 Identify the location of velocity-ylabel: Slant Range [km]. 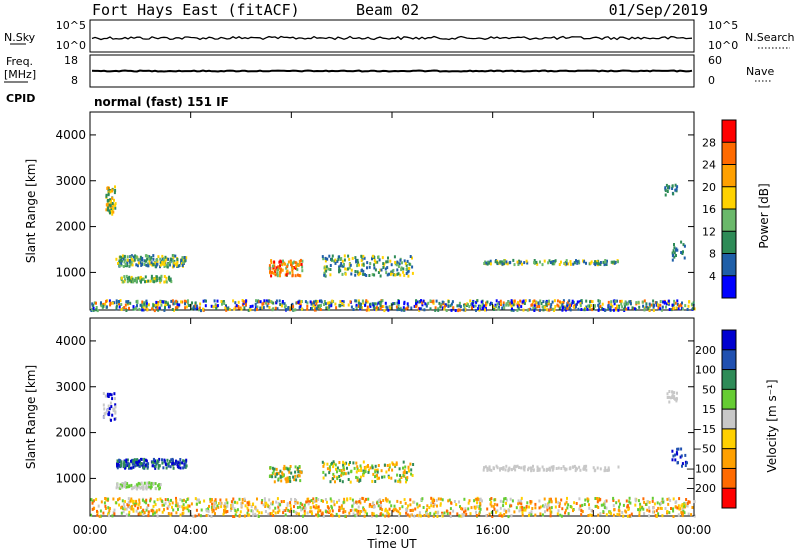
(31, 417).